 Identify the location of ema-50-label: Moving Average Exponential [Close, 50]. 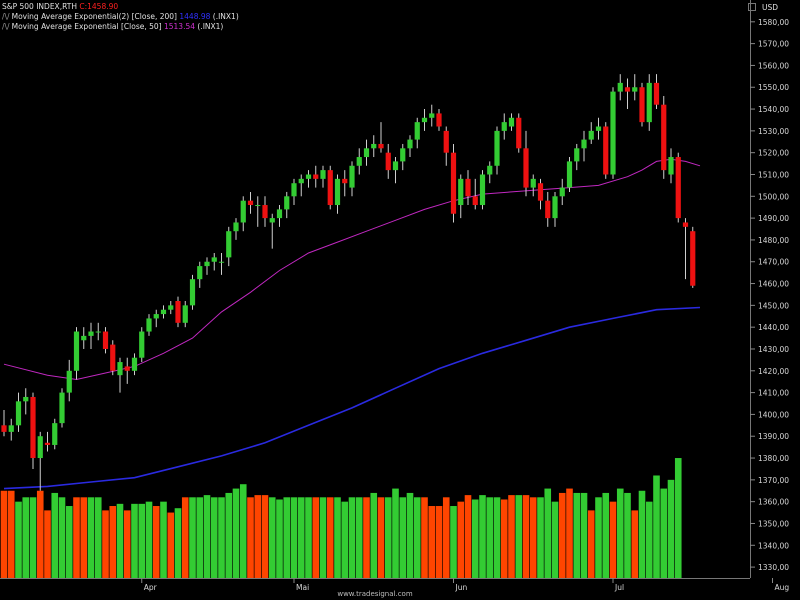
(86, 26).